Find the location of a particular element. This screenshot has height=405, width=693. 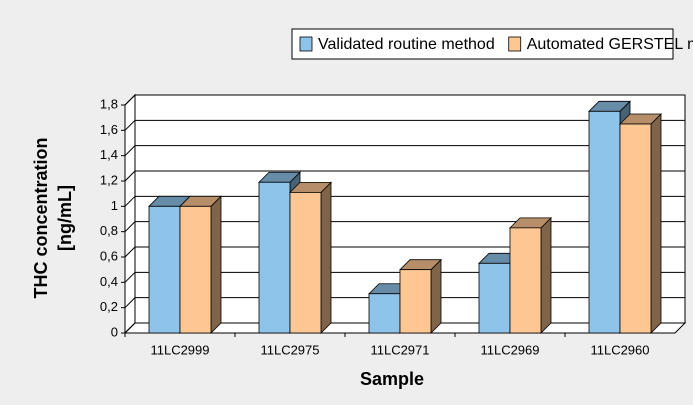

x-axis-title: Sample is located at coordinates (392, 379).